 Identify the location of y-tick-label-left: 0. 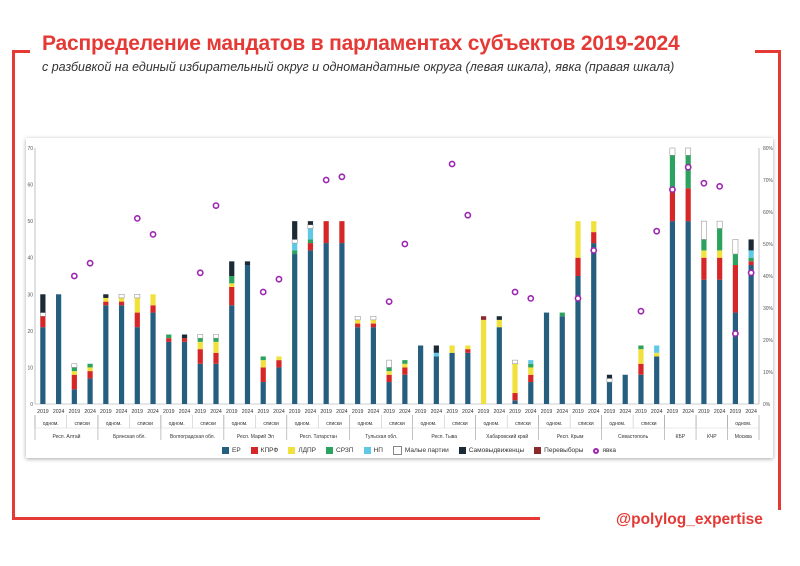
(31, 405).